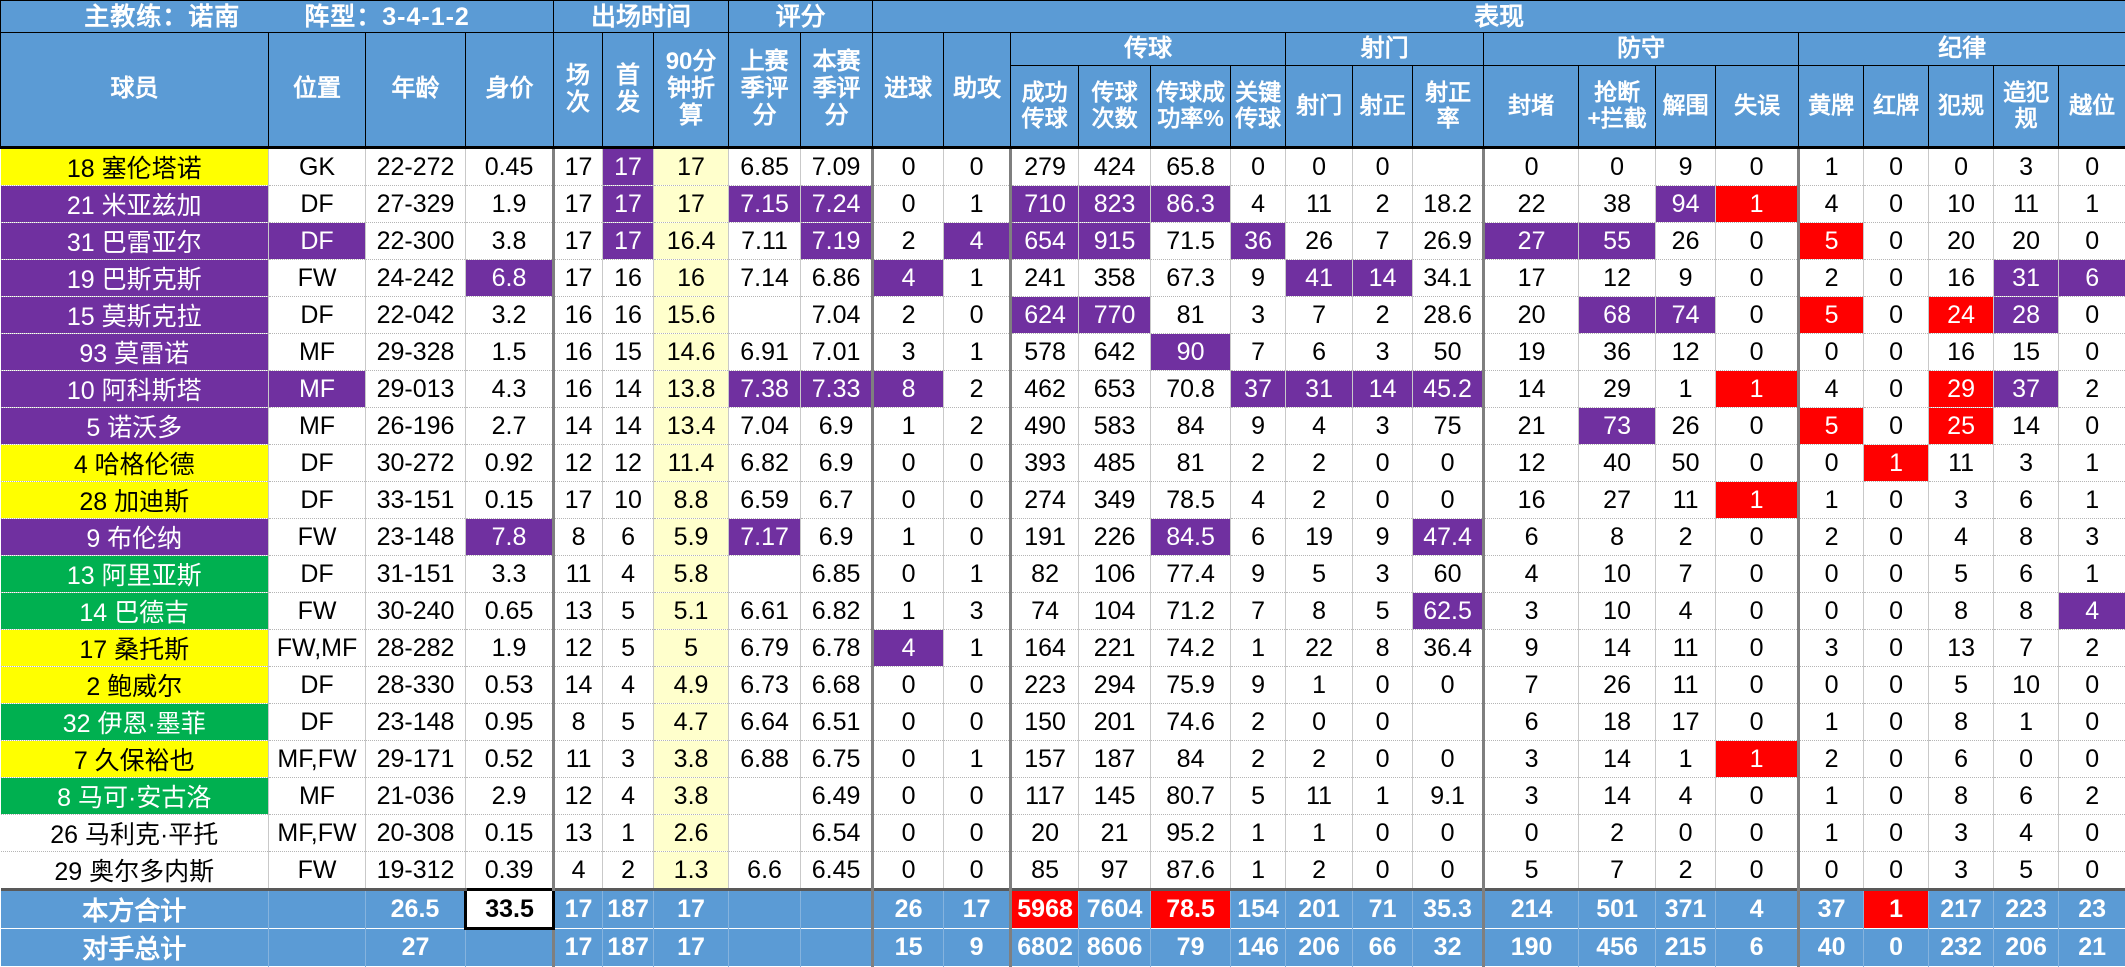 This screenshot has height=967, width=2125. What do you see at coordinates (765, 500) in the screenshot?
I see `cell-rating-last: 6.59` at bounding box center [765, 500].